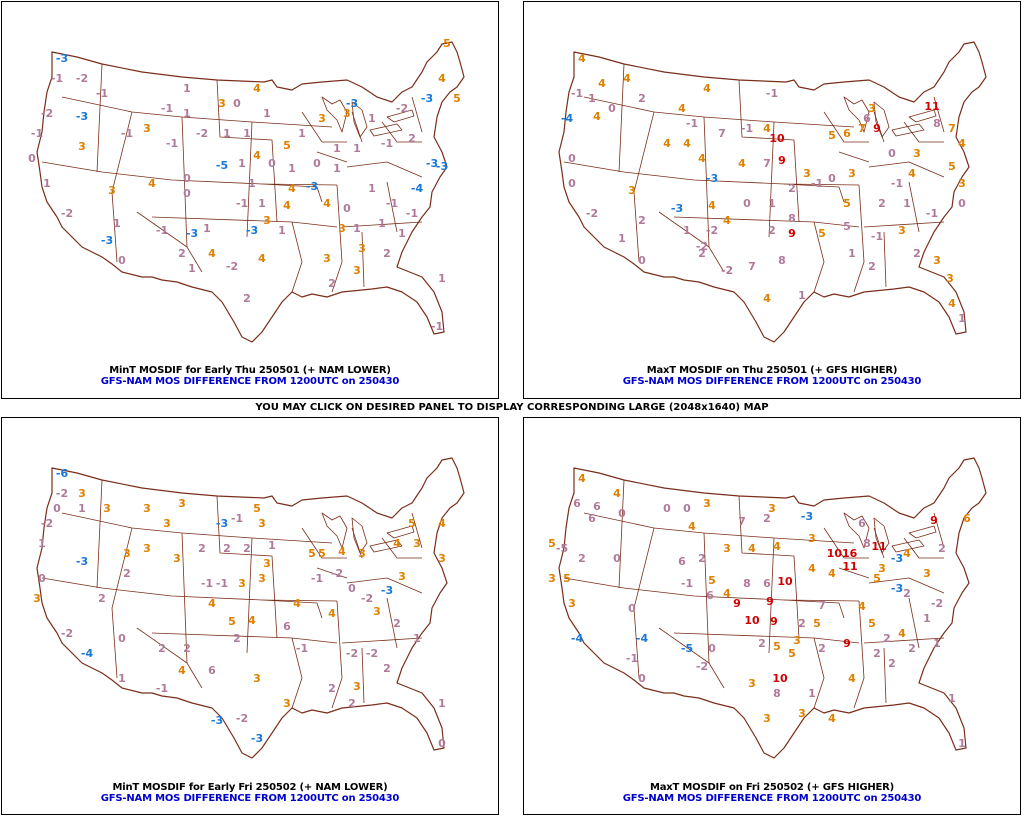  Describe the element at coordinates (842, 553) in the screenshot. I see `station-value: 1016` at that location.